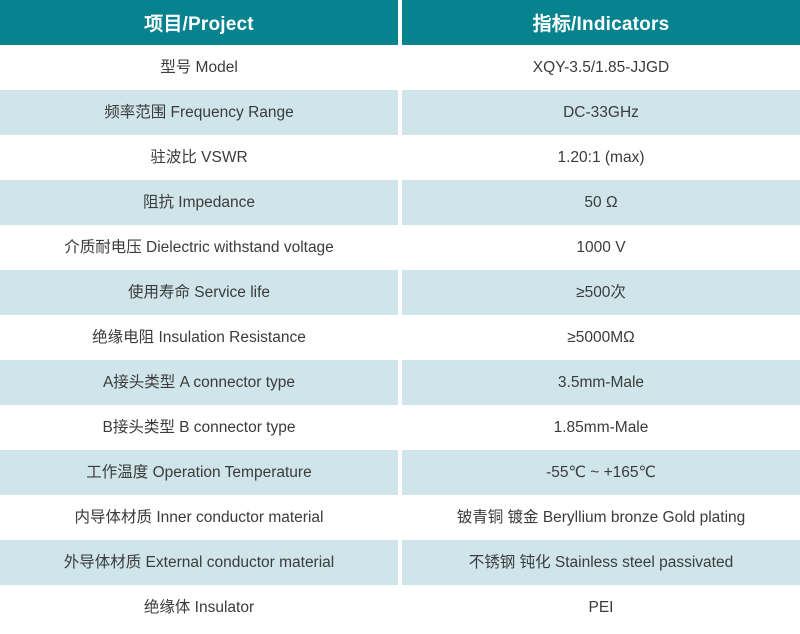  I want to click on cell-indicator: 1000 V, so click(601, 247).